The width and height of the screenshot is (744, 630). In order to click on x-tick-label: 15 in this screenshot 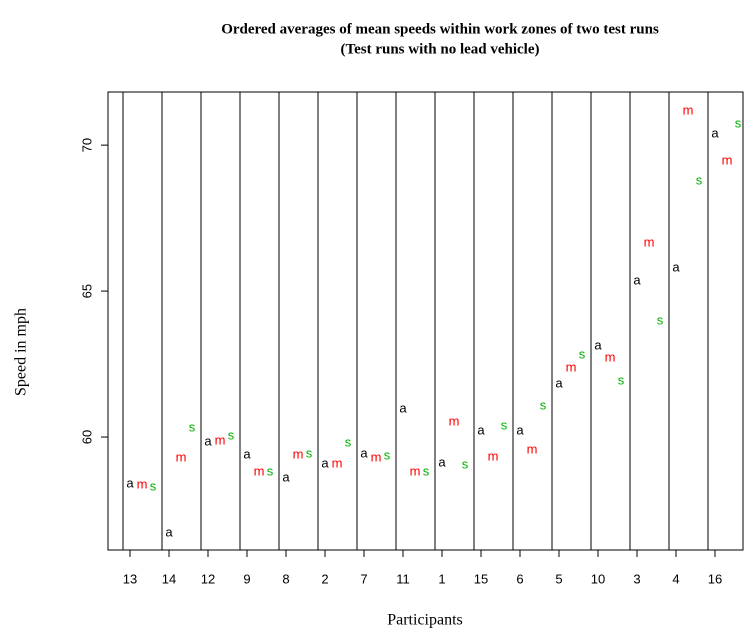, I will do `click(481, 578)`.